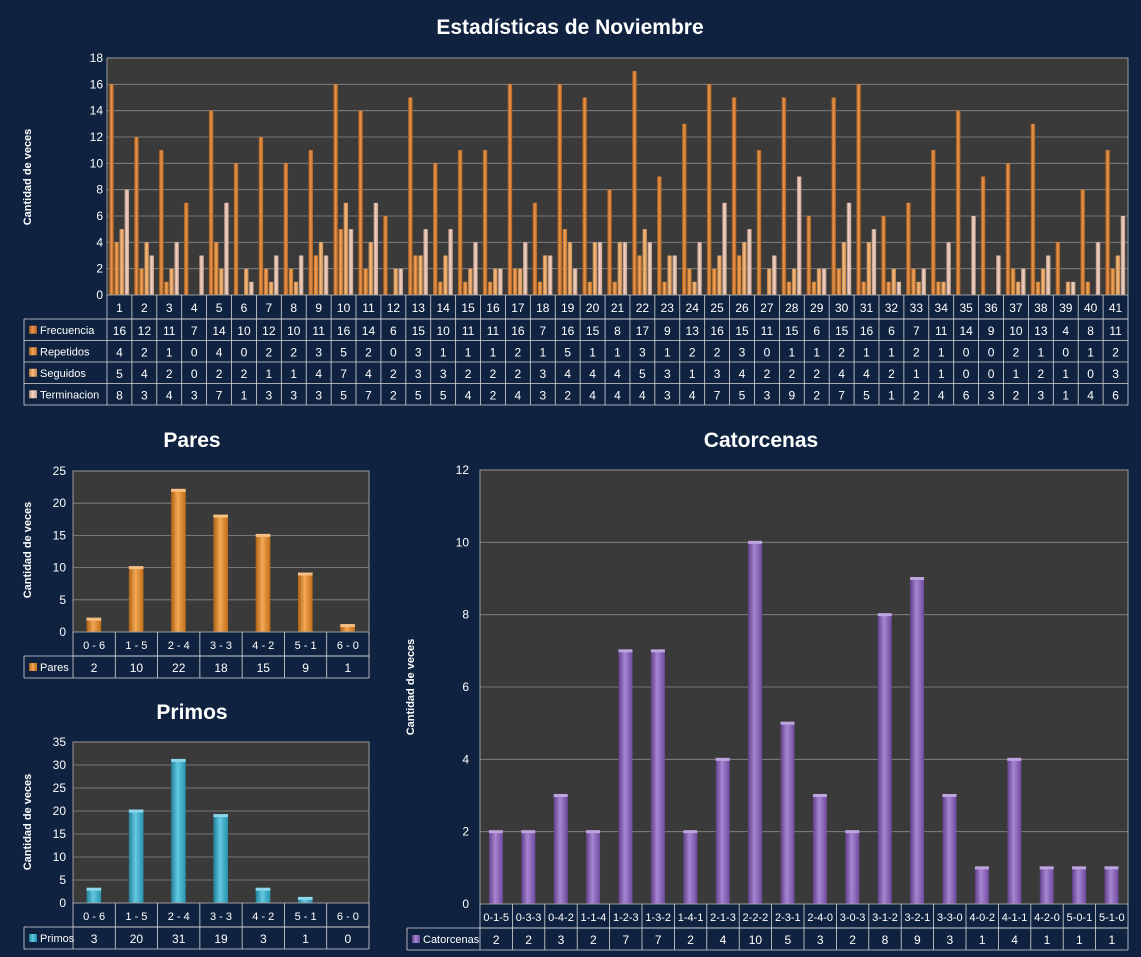  Describe the element at coordinates (1015, 918) in the screenshot. I see `x-category-label: 4-1-1` at that location.